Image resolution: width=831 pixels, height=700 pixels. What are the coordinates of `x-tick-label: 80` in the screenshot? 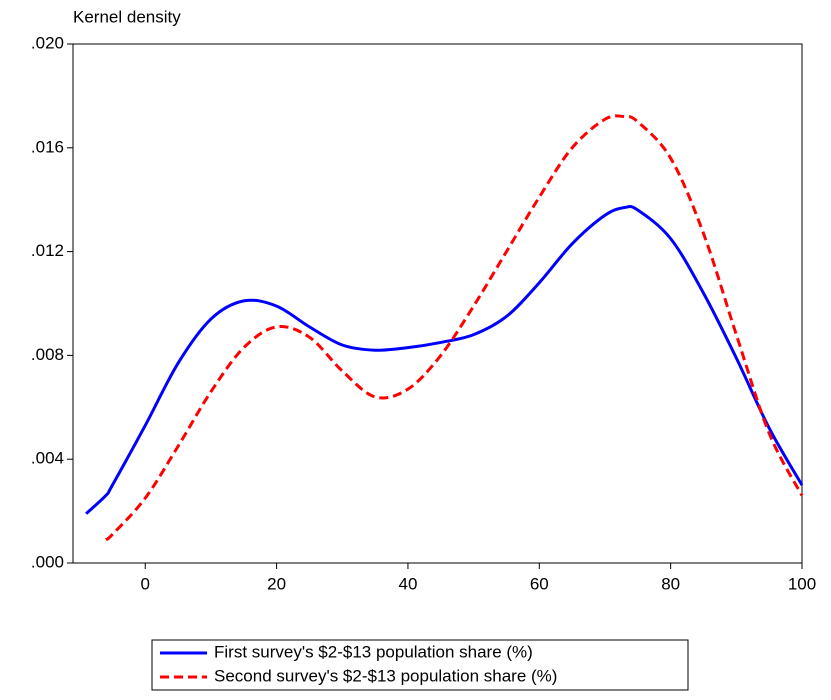 It's located at (670, 583).